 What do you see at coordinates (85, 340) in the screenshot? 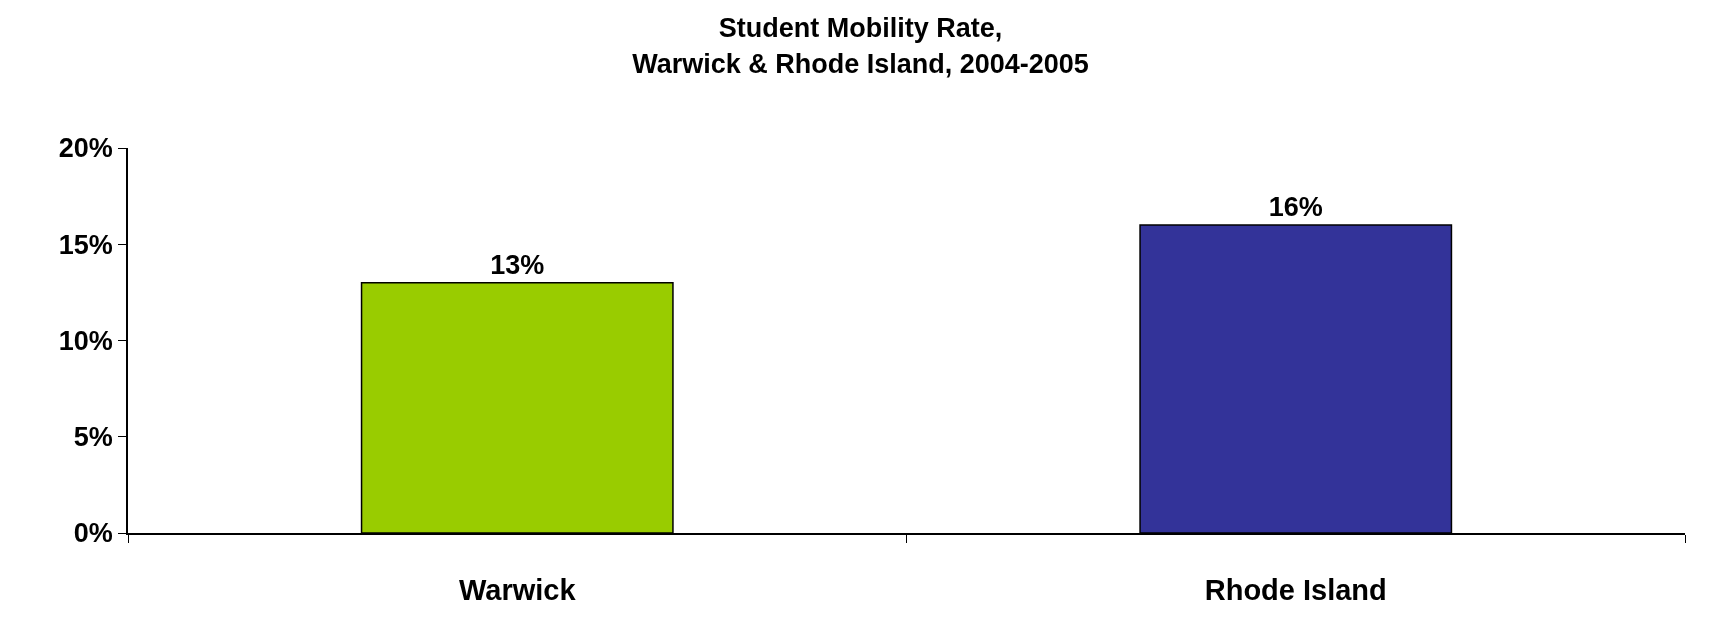
I see `y-tick-label: 10%` at bounding box center [85, 340].